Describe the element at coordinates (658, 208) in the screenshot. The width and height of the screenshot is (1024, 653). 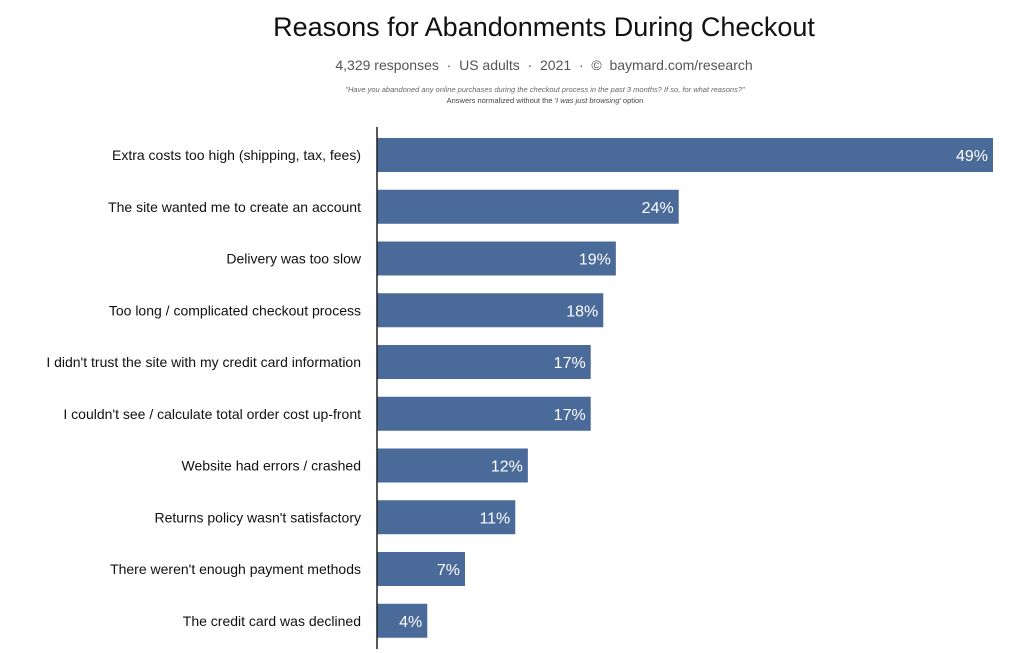
I see `value-label: 24%` at that location.